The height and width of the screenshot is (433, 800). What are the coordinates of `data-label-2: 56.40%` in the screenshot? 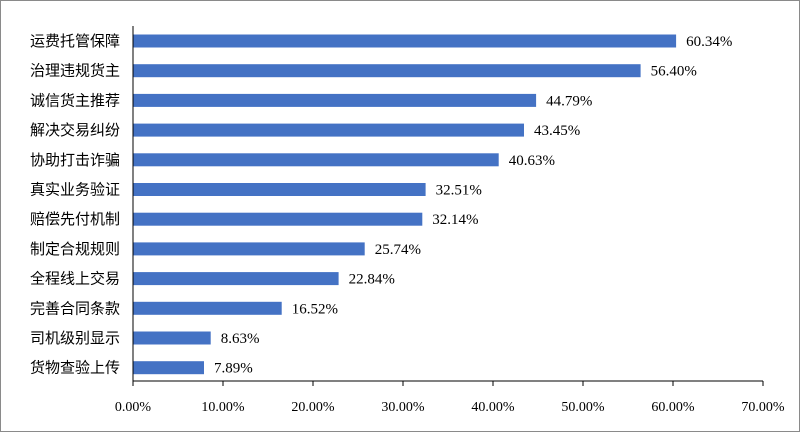 It's located at (674, 72).